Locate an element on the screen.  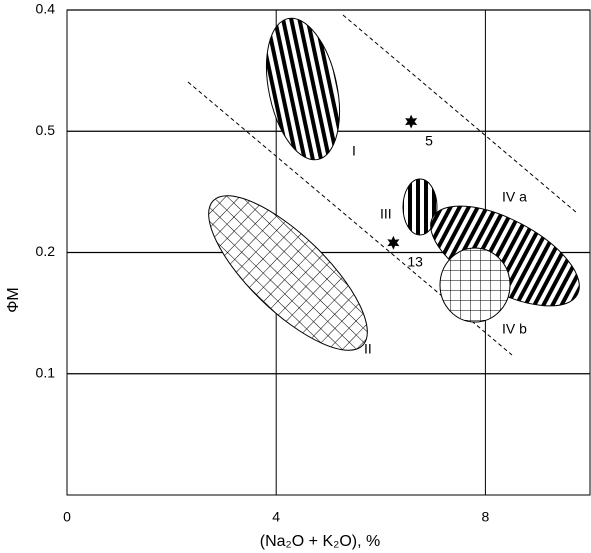
y-tick-label: 0.2 is located at coordinates (46, 251).